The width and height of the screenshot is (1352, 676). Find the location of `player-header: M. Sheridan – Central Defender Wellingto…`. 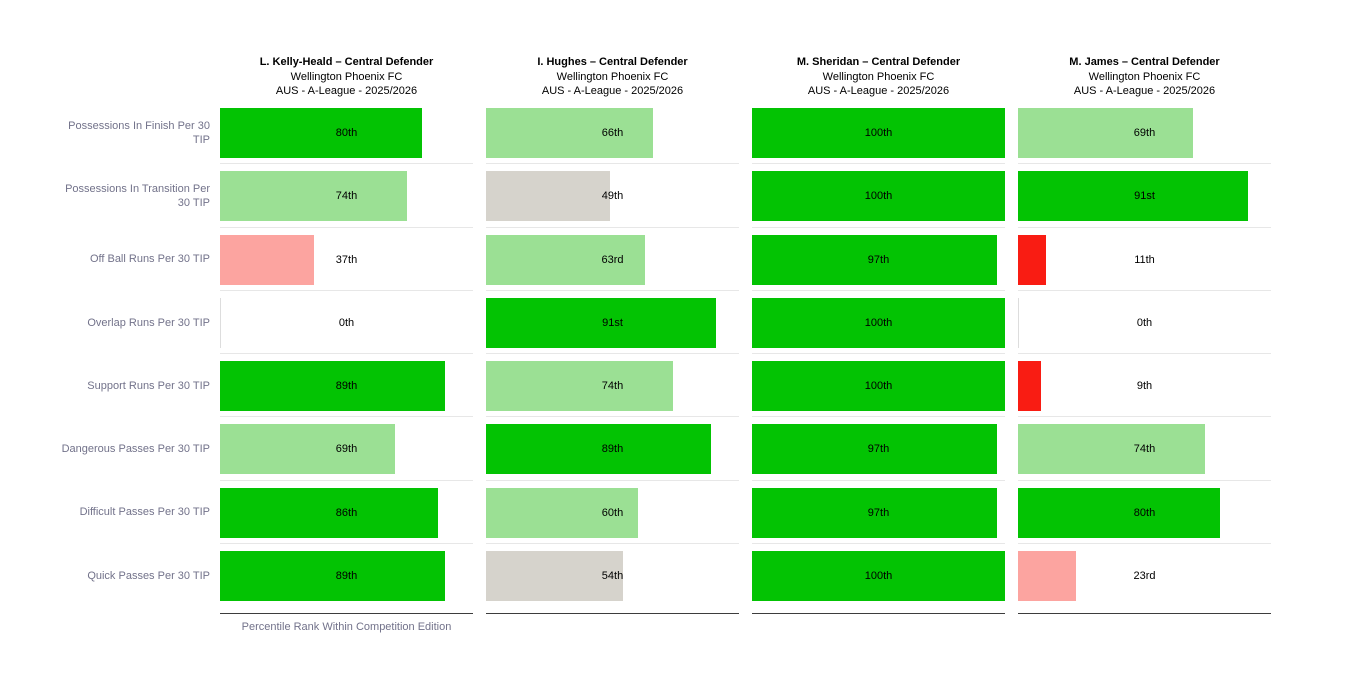

player-header: M. Sheridan – Central Defender Wellingto… is located at coordinates (878, 76).